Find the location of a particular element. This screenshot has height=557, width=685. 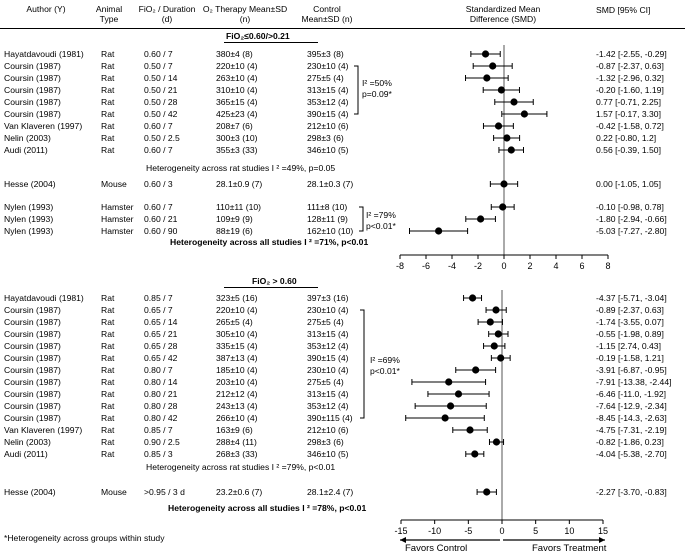

cell-smd-ci: -1.32 [-2.96, 0.32] is located at coordinates (630, 78).